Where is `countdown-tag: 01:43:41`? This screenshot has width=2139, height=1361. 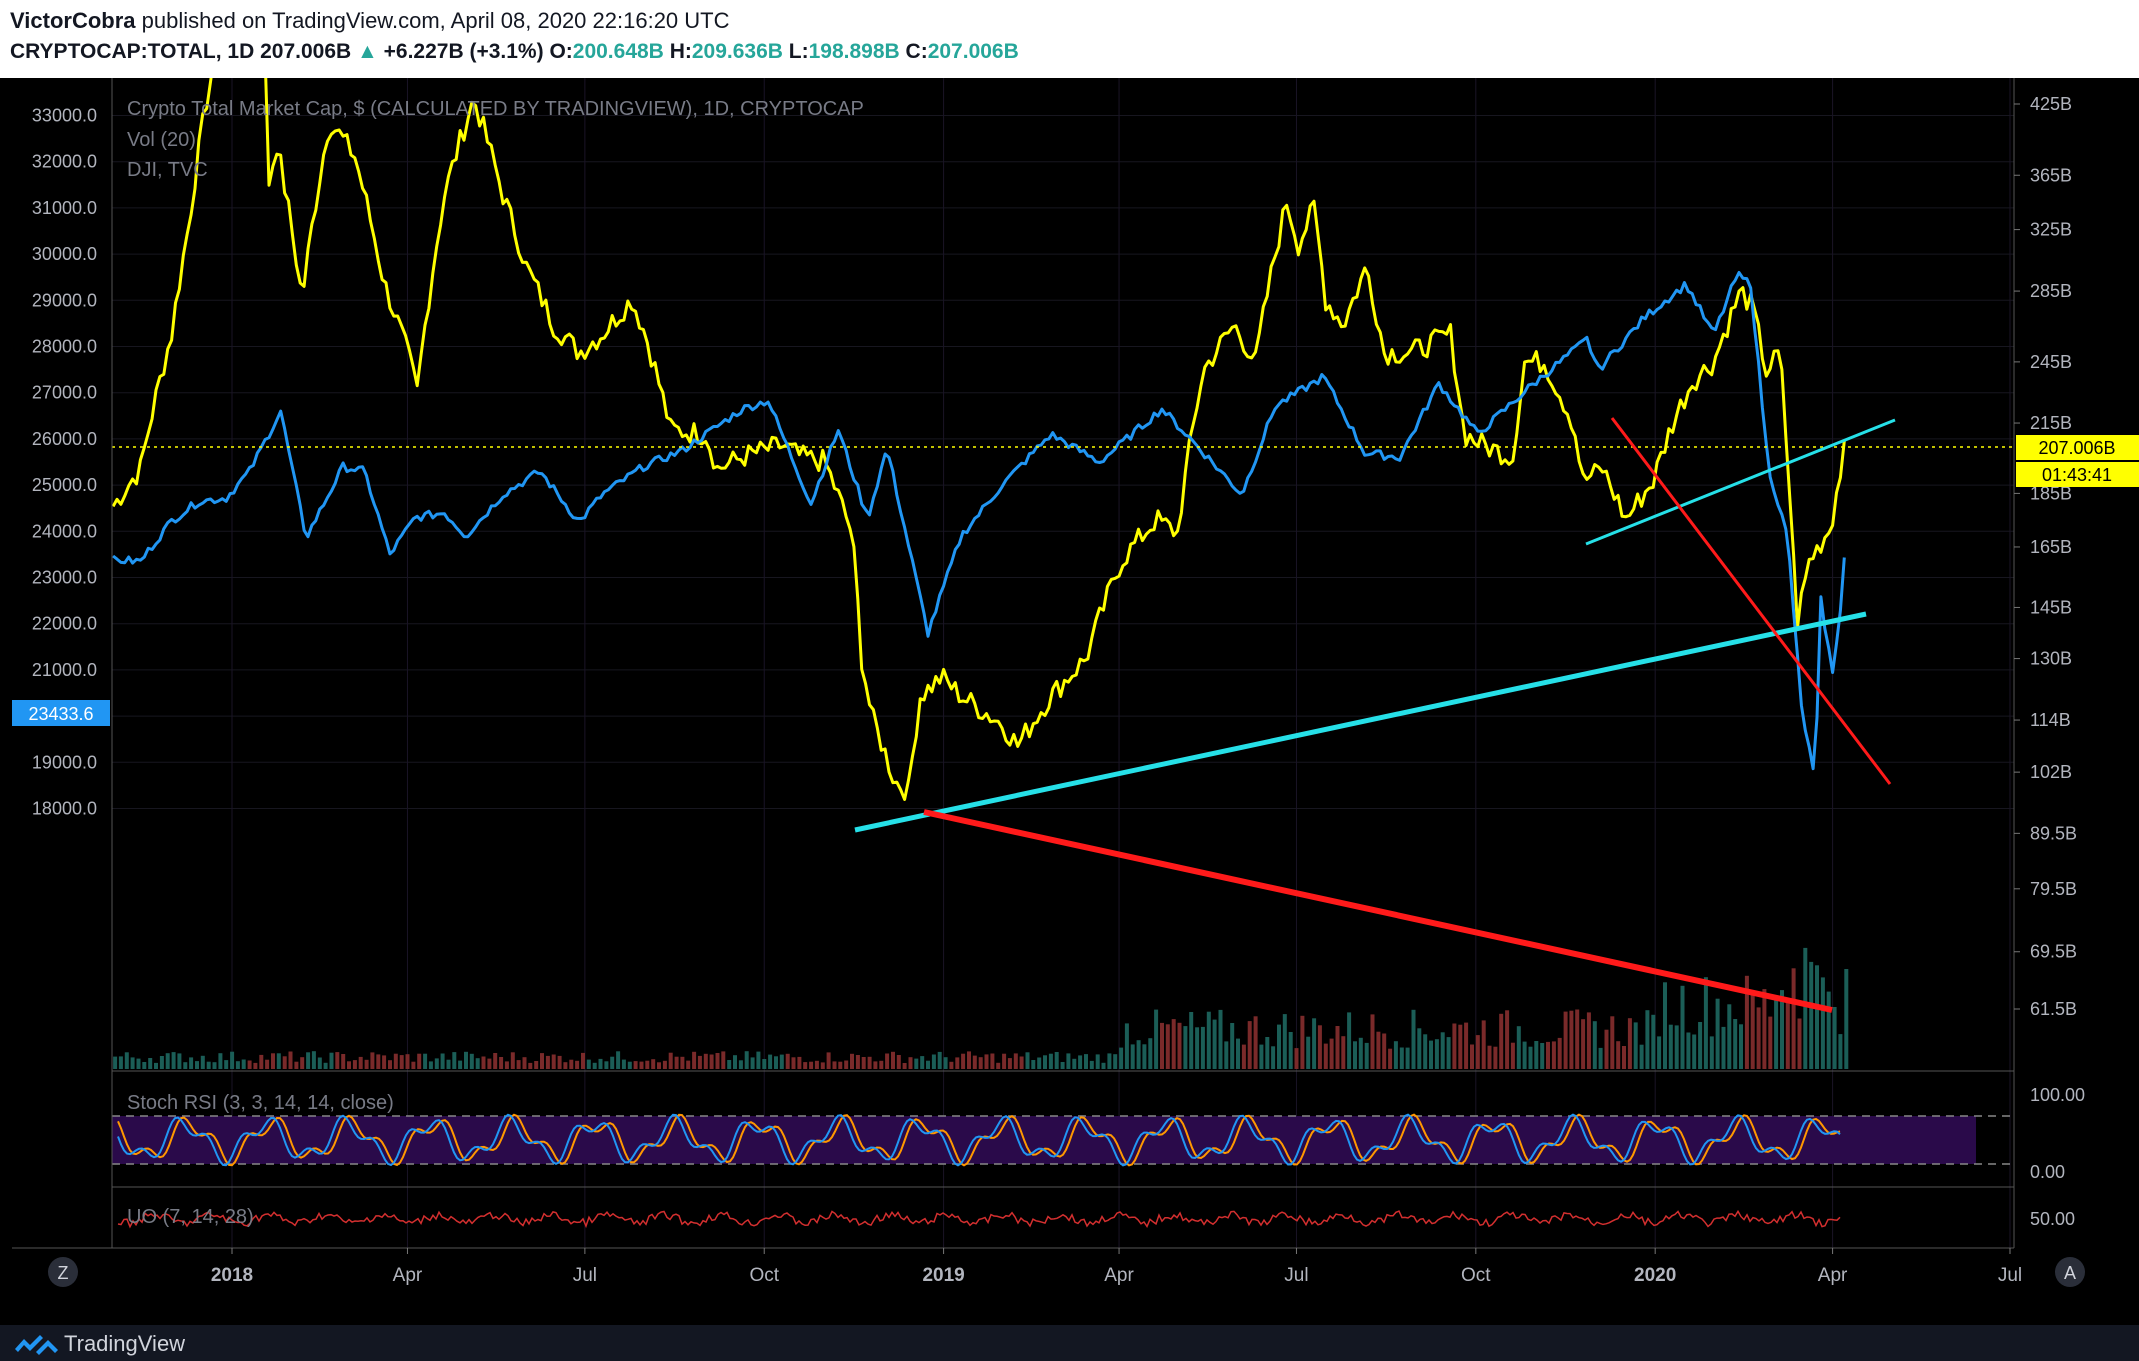
countdown-tag: 01:43:41 is located at coordinates (2077, 474).